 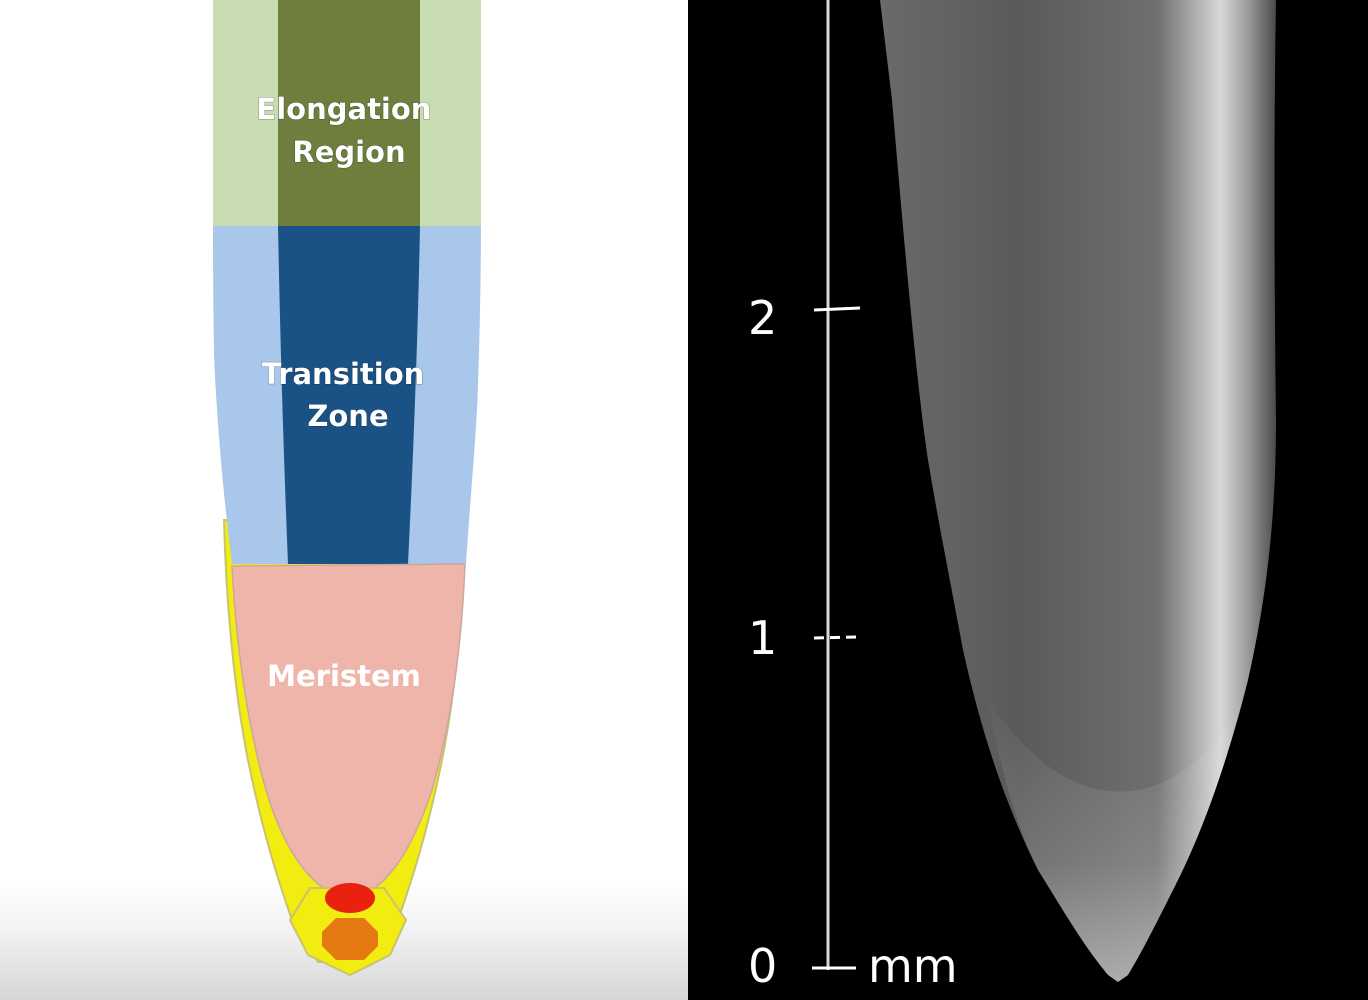 What do you see at coordinates (343, 374) in the screenshot?
I see `transition-label-line1: Transition` at bounding box center [343, 374].